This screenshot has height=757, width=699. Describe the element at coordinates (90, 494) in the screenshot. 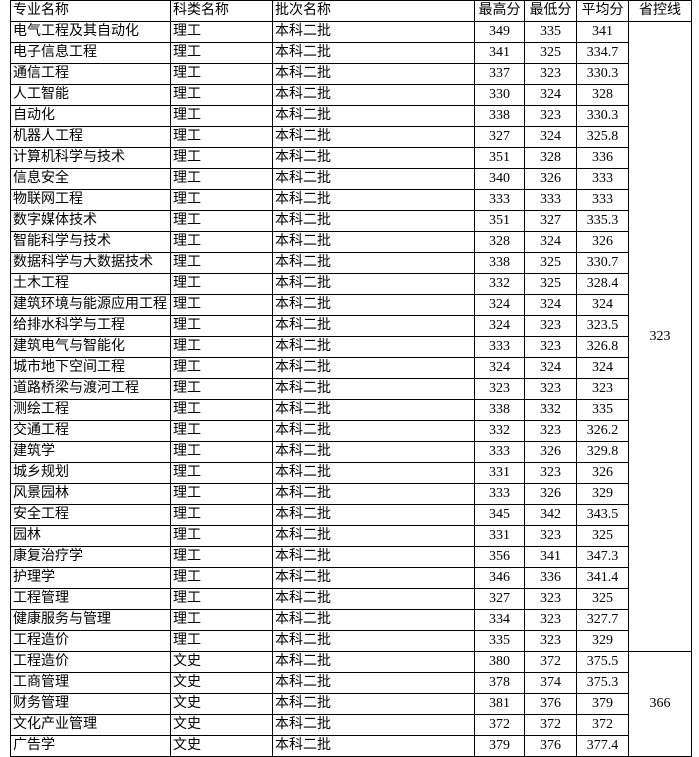

I see `major: 风景园林` at that location.